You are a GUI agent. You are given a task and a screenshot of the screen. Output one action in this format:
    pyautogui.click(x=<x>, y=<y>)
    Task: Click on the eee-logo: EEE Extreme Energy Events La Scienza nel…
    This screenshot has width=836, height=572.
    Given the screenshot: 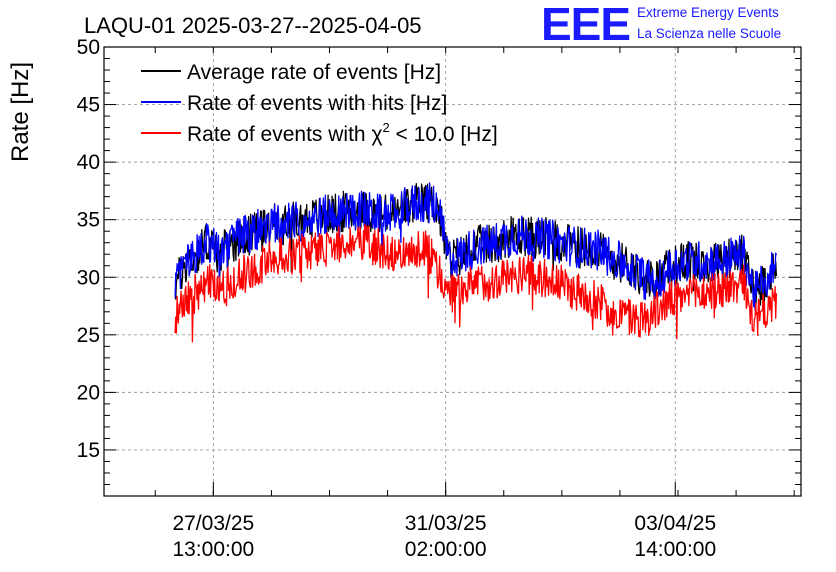 What is the action you would take?
    pyautogui.click(x=661, y=25)
    